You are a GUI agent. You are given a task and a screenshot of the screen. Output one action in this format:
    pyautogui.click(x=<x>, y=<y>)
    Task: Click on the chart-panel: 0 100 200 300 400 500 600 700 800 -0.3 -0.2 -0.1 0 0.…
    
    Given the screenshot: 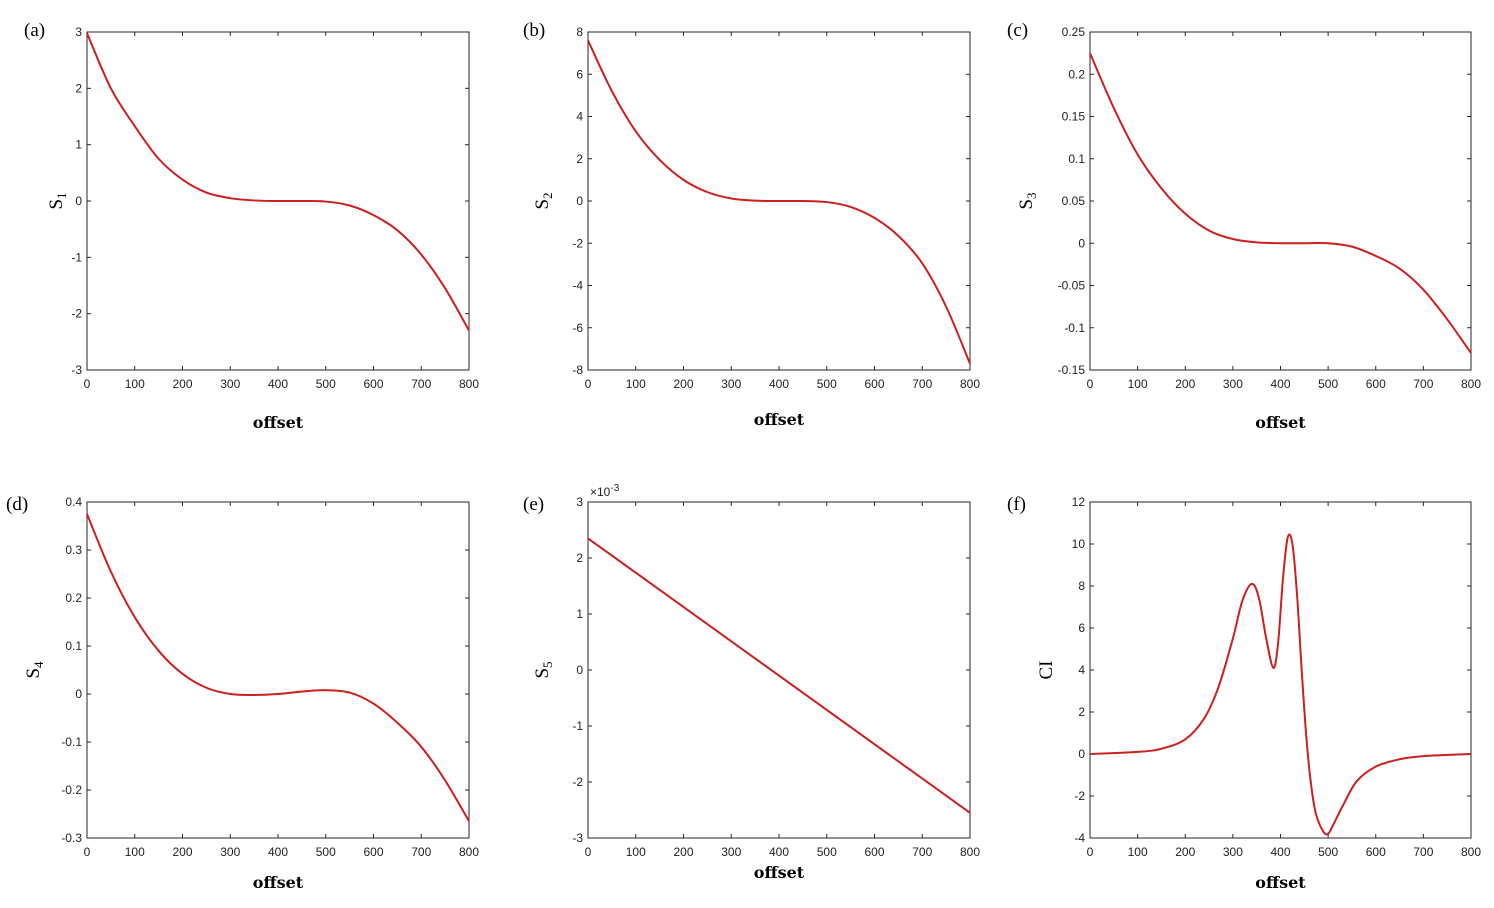 What is the action you would take?
    pyautogui.click(x=242, y=693)
    